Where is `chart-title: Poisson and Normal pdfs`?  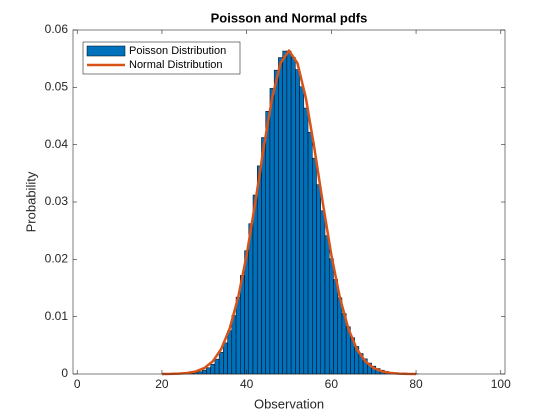
chart-title: Poisson and Normal pdfs is located at coordinates (289, 17).